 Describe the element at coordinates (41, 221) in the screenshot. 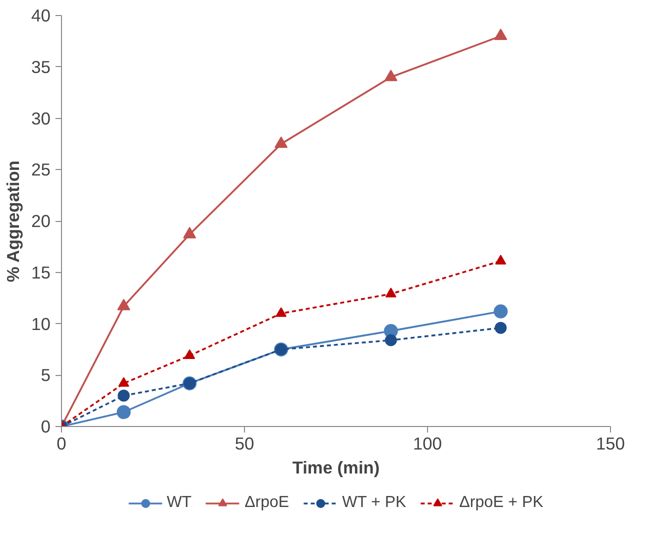

I see `y-tick-label: 20` at that location.